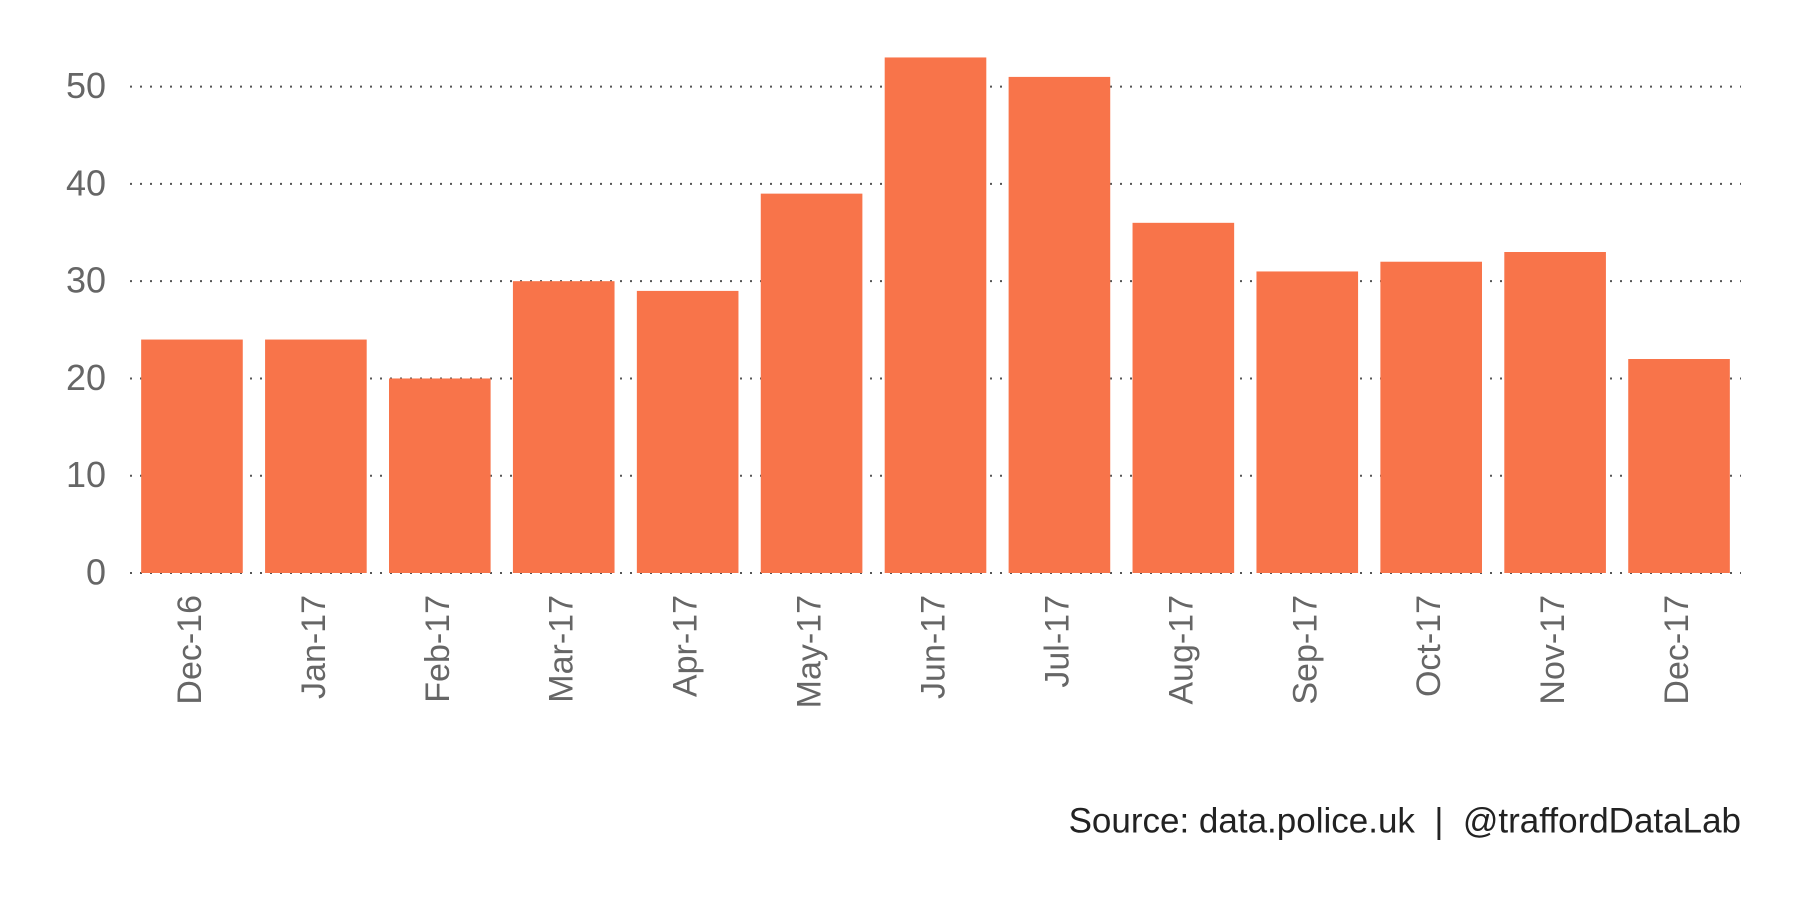  Describe the element at coordinates (1057, 641) in the screenshot. I see `x-tick-label: Jul-17` at that location.